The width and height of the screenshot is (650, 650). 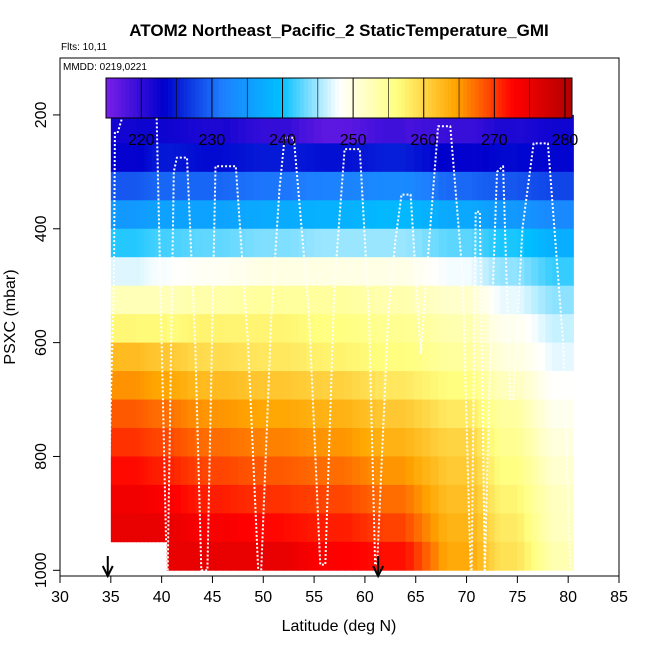 What do you see at coordinates (41, 342) in the screenshot?
I see `y-tick-label: 600` at bounding box center [41, 342].